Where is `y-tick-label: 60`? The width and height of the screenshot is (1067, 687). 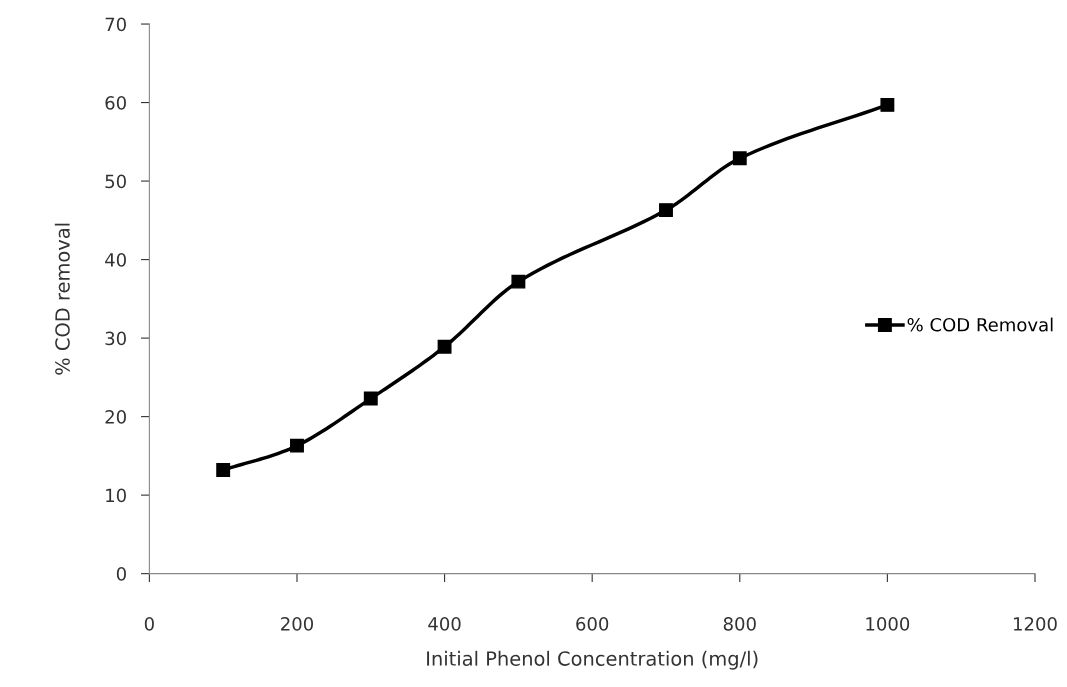
y-tick-label: 60 is located at coordinates (115, 103).